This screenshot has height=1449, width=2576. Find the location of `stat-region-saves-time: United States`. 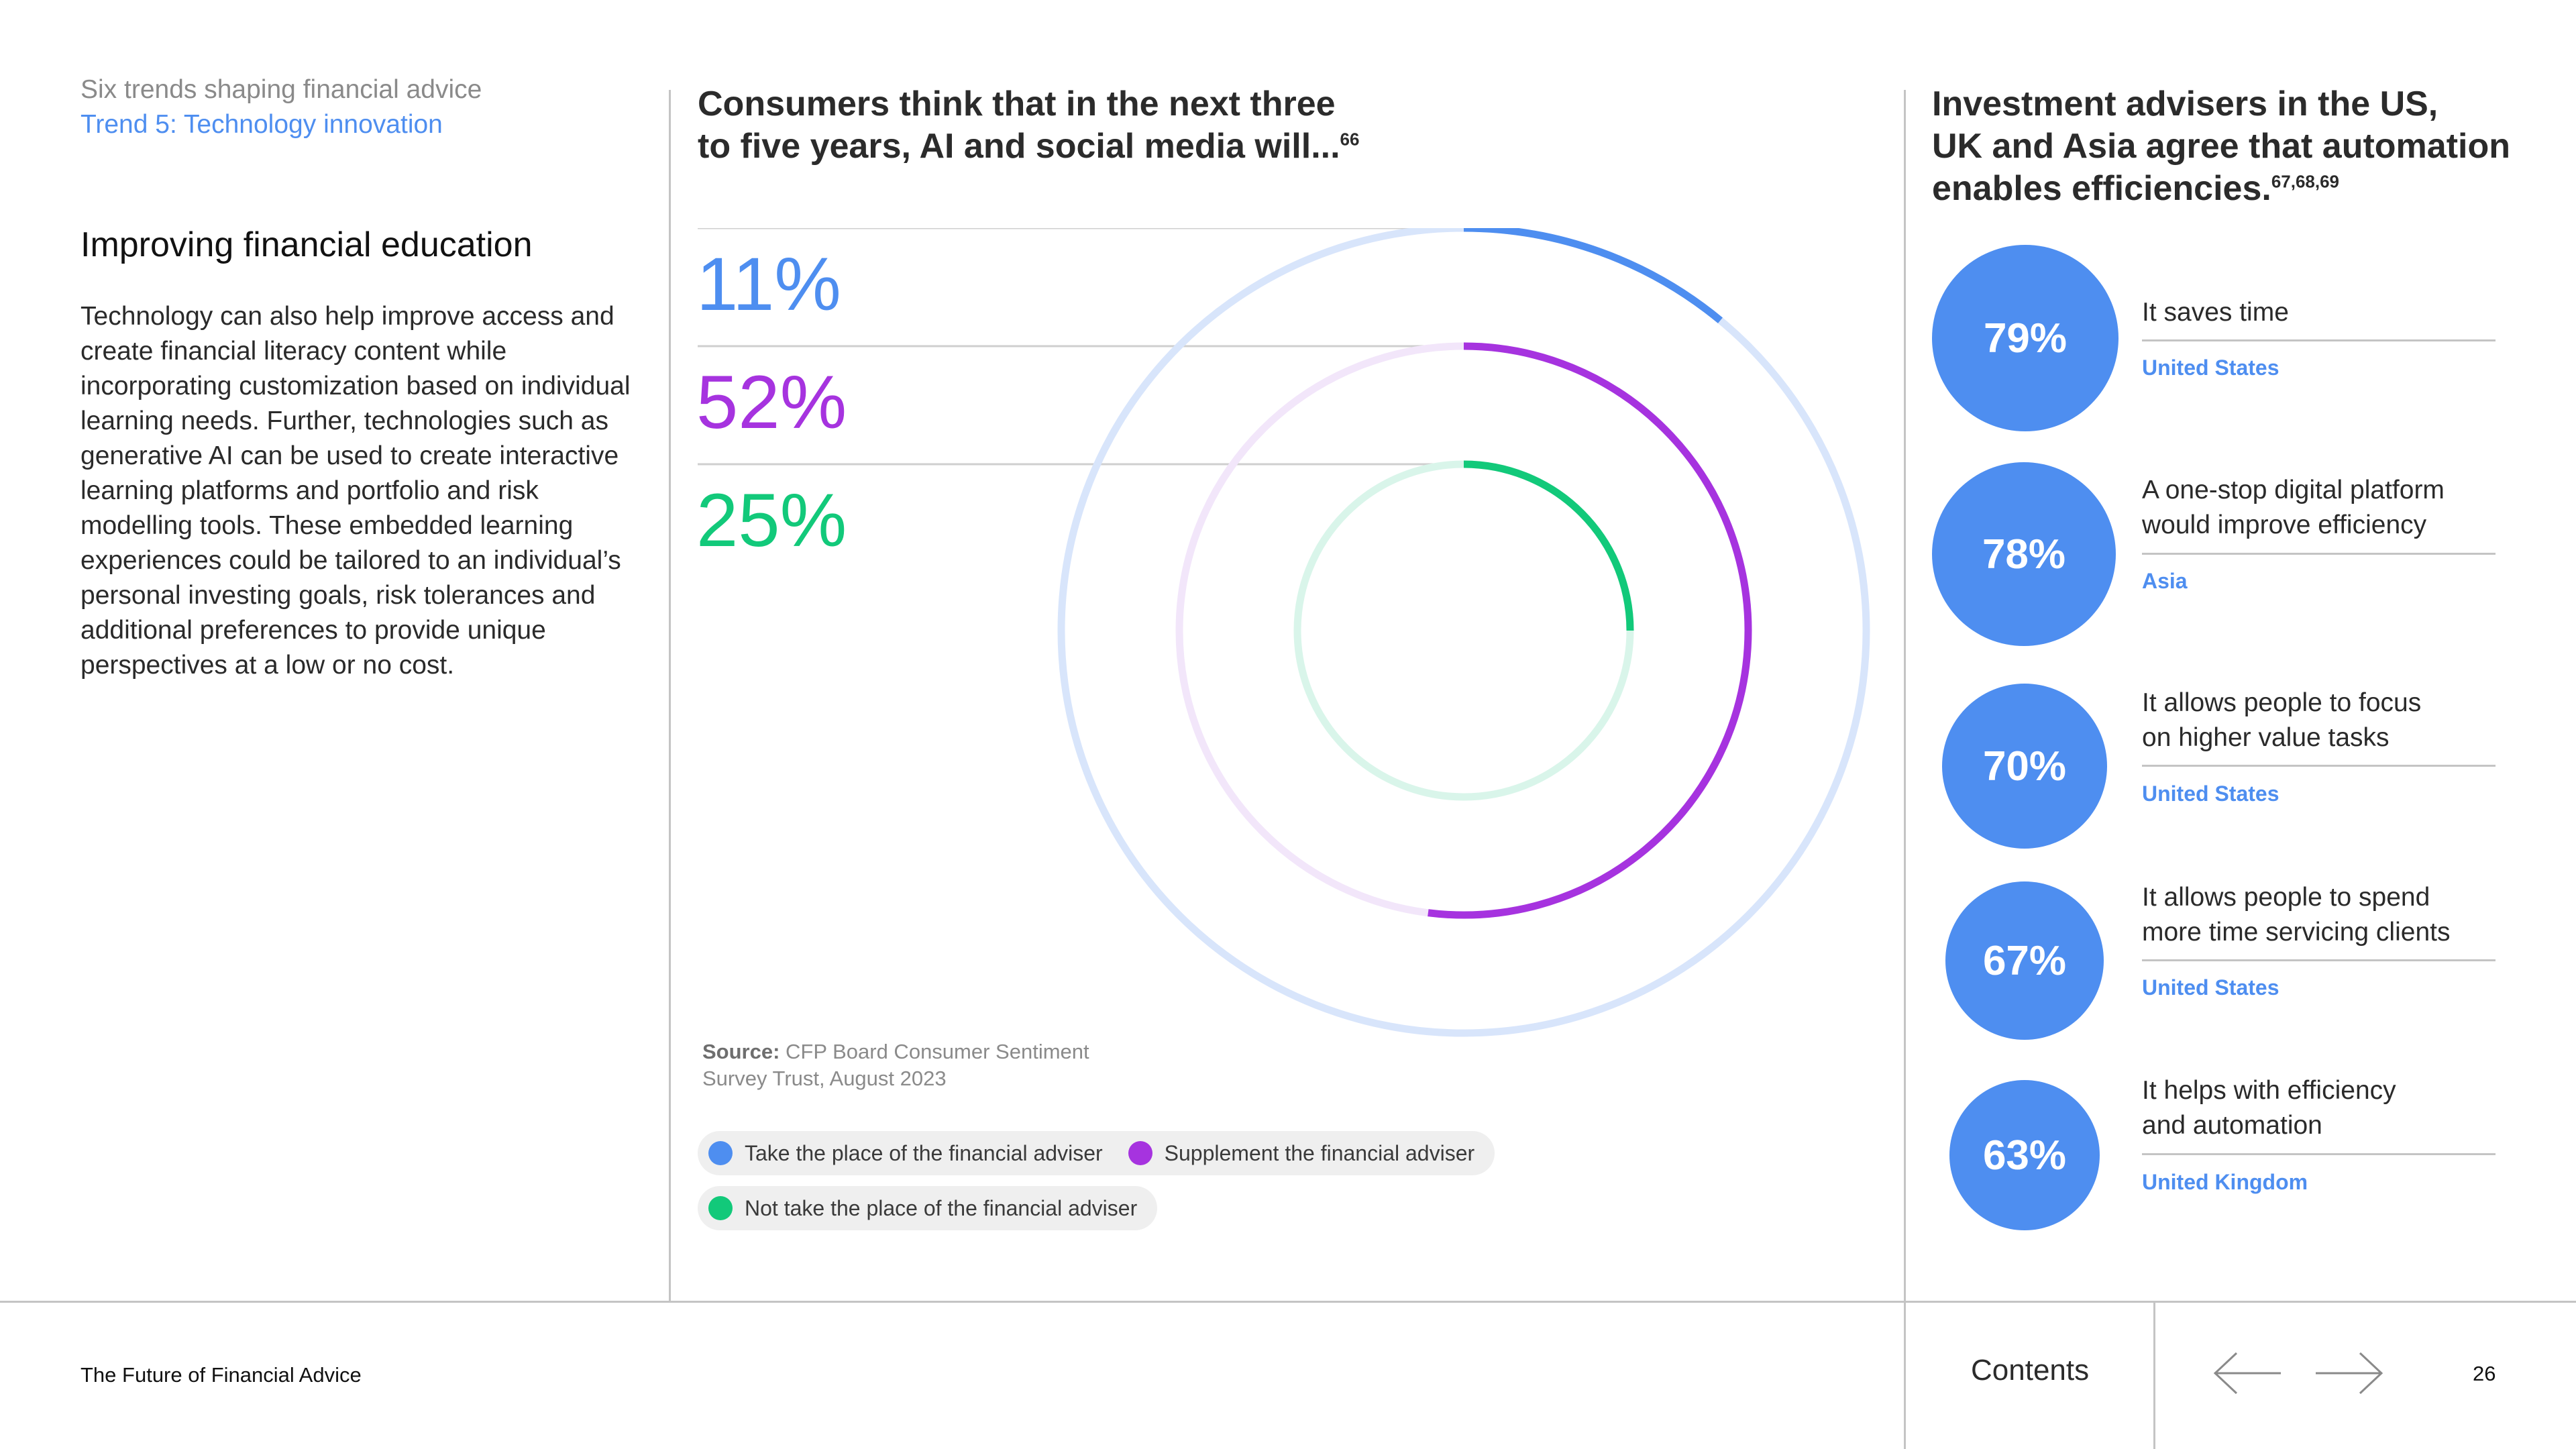

stat-region-saves-time: United States is located at coordinates (2210, 368).